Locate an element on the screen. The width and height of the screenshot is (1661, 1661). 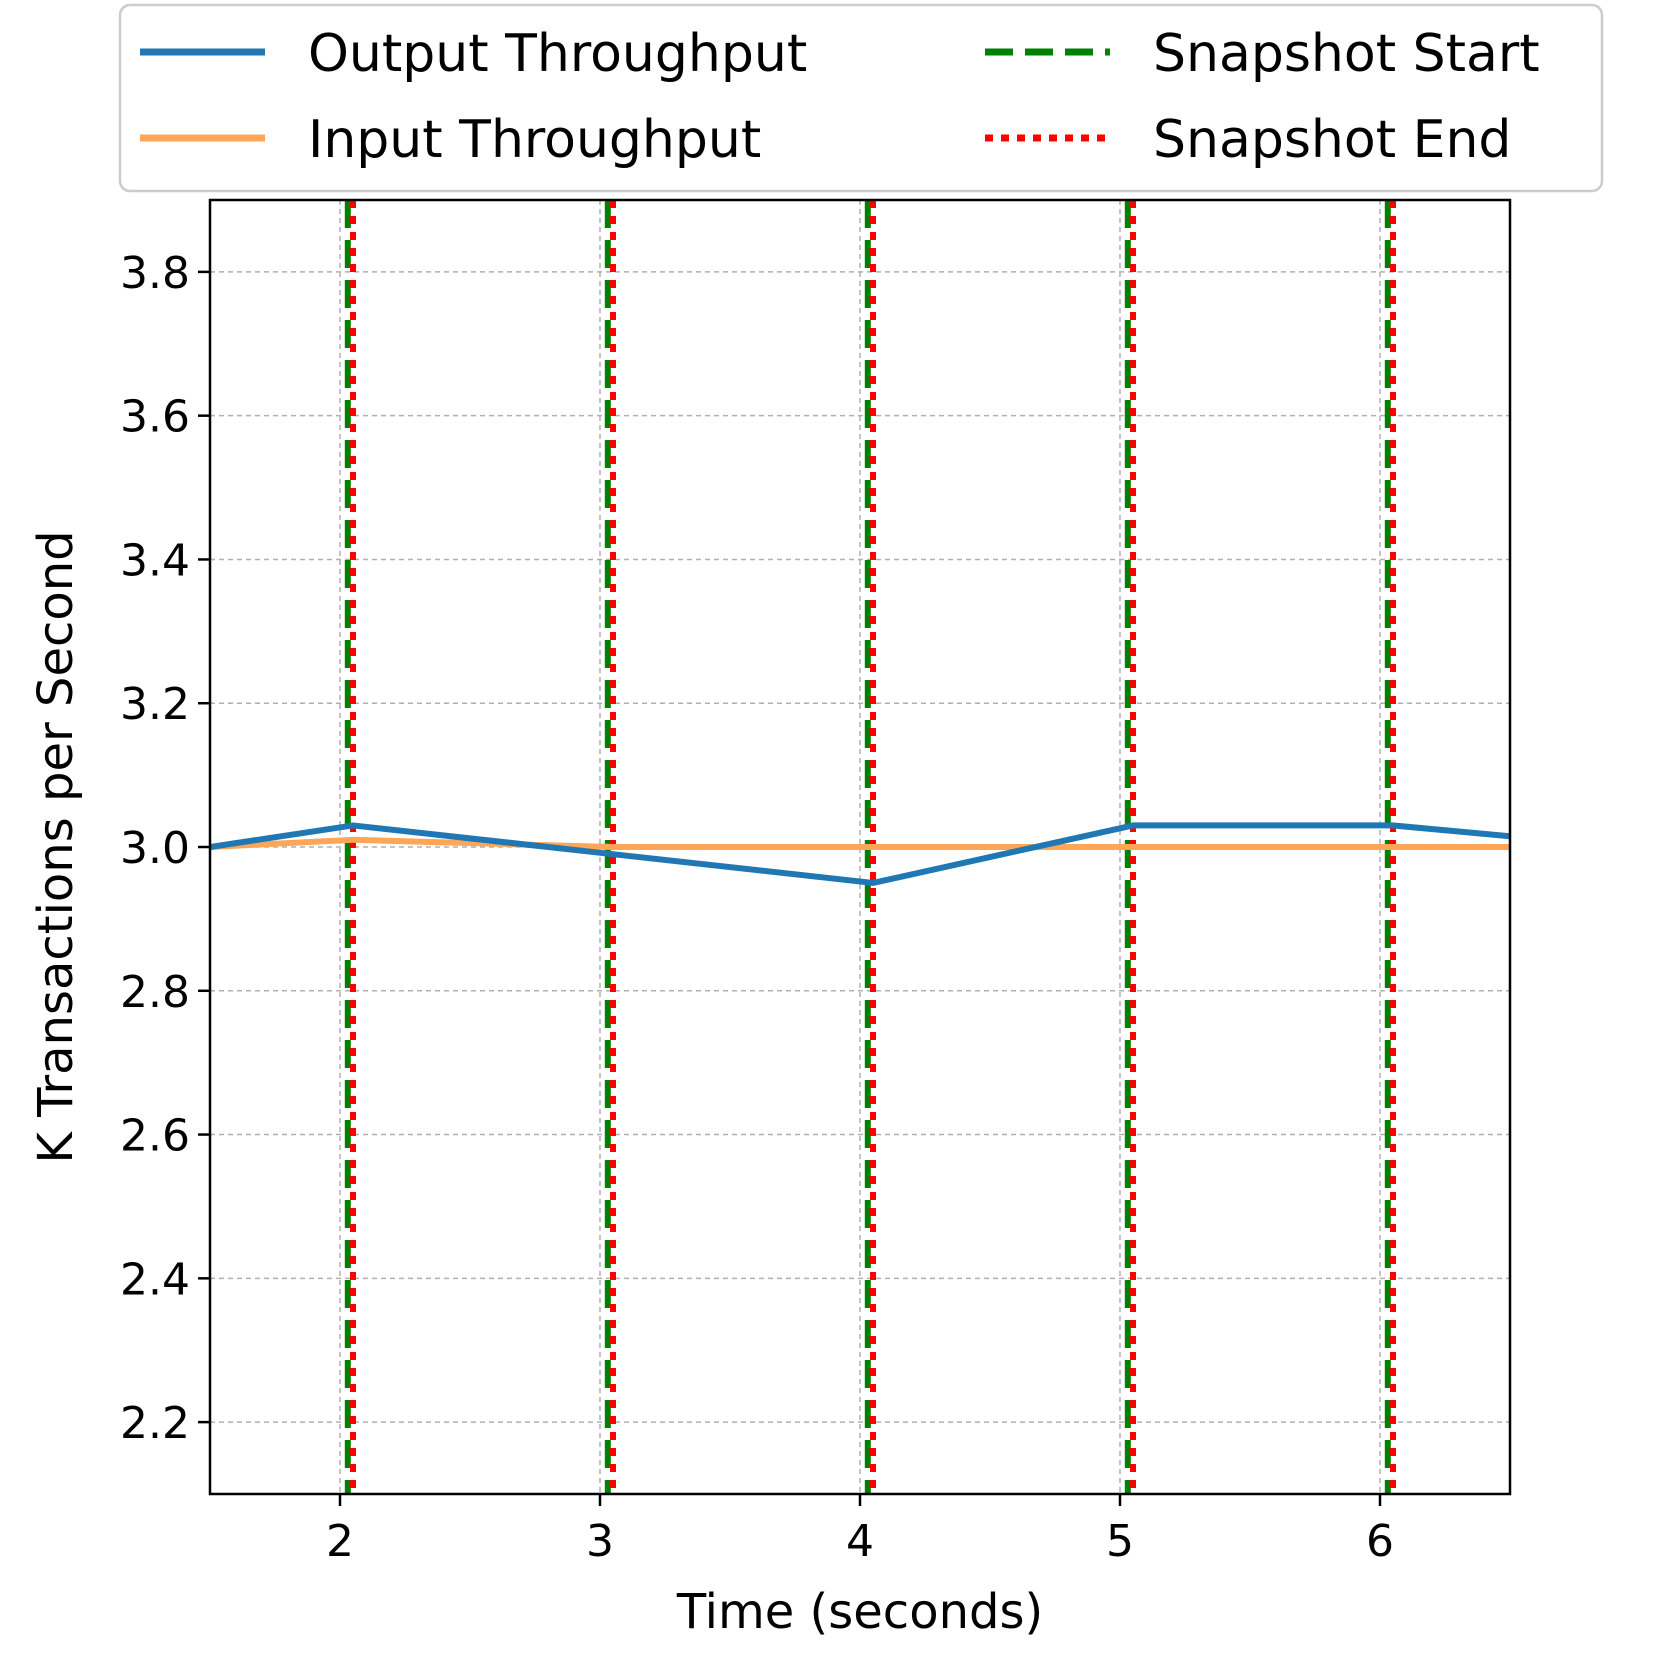
x-tick-label: 4 is located at coordinates (860, 1541).